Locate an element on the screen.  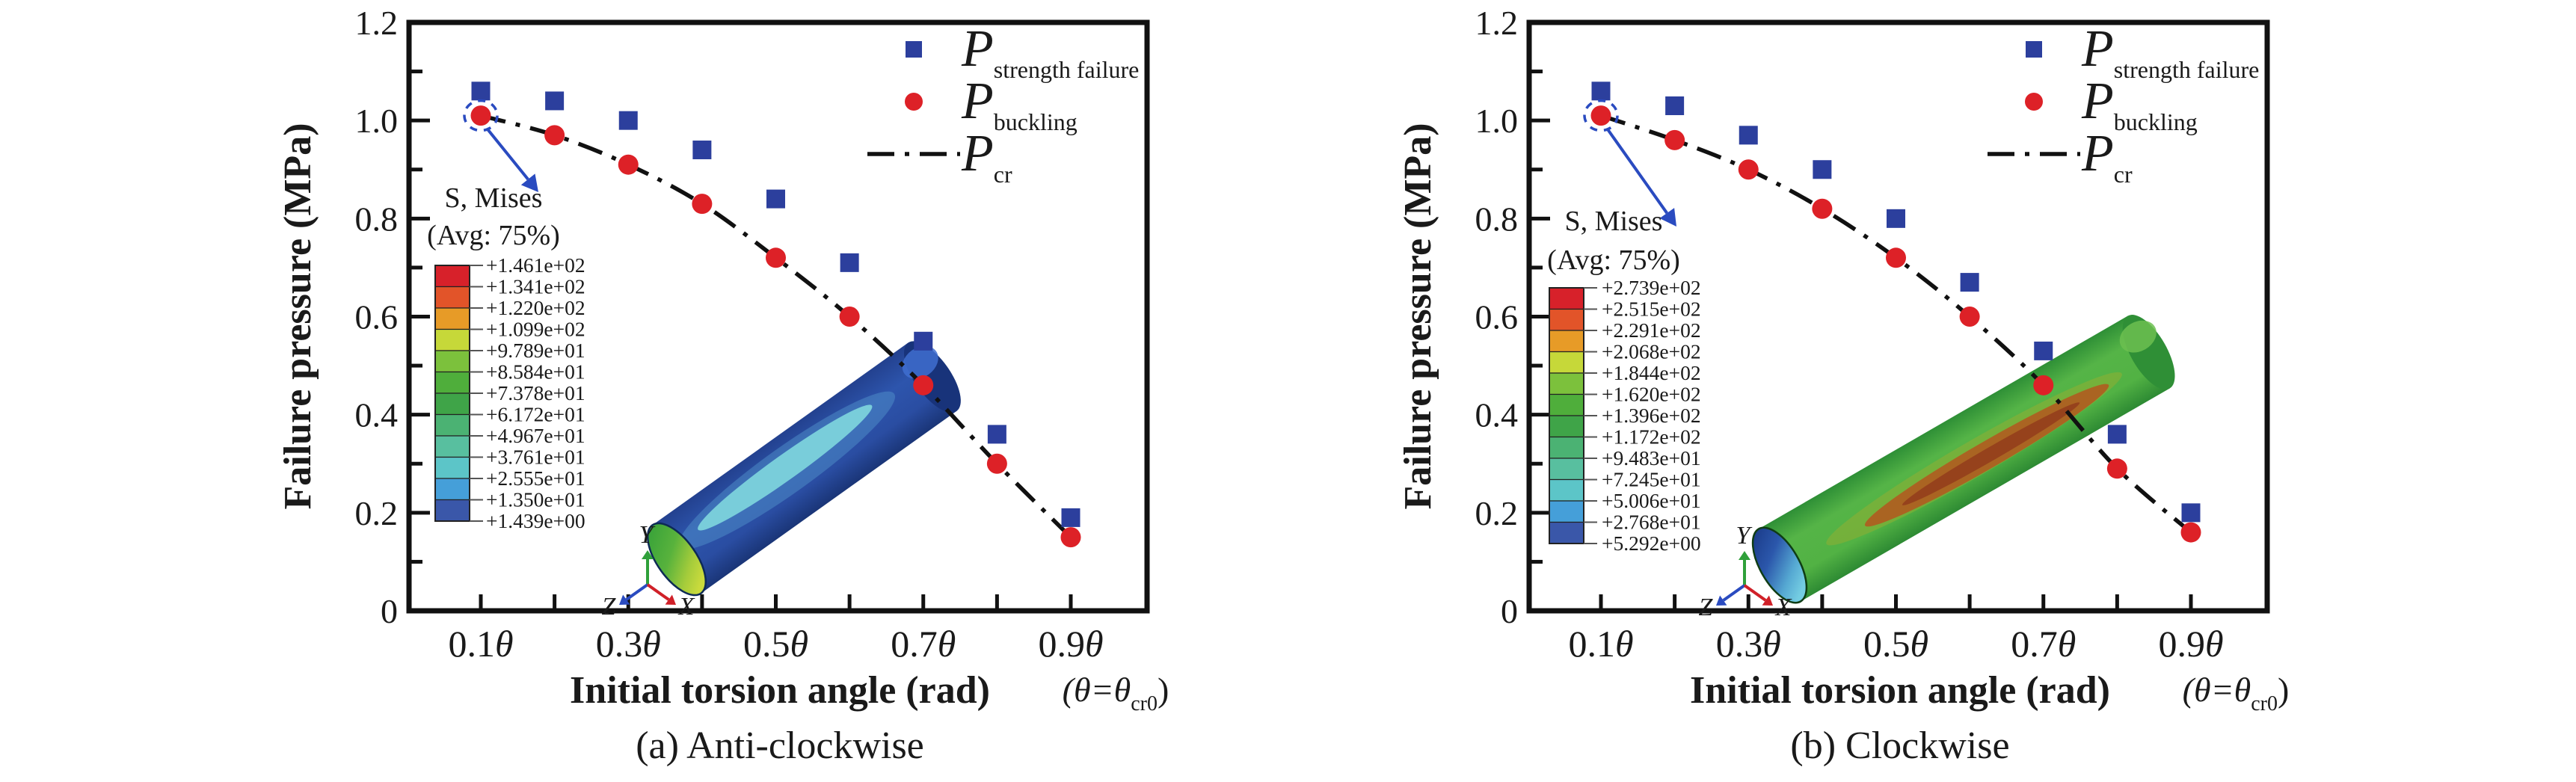
colorbar-tick-label: +2.555e+01 is located at coordinates (535, 479).